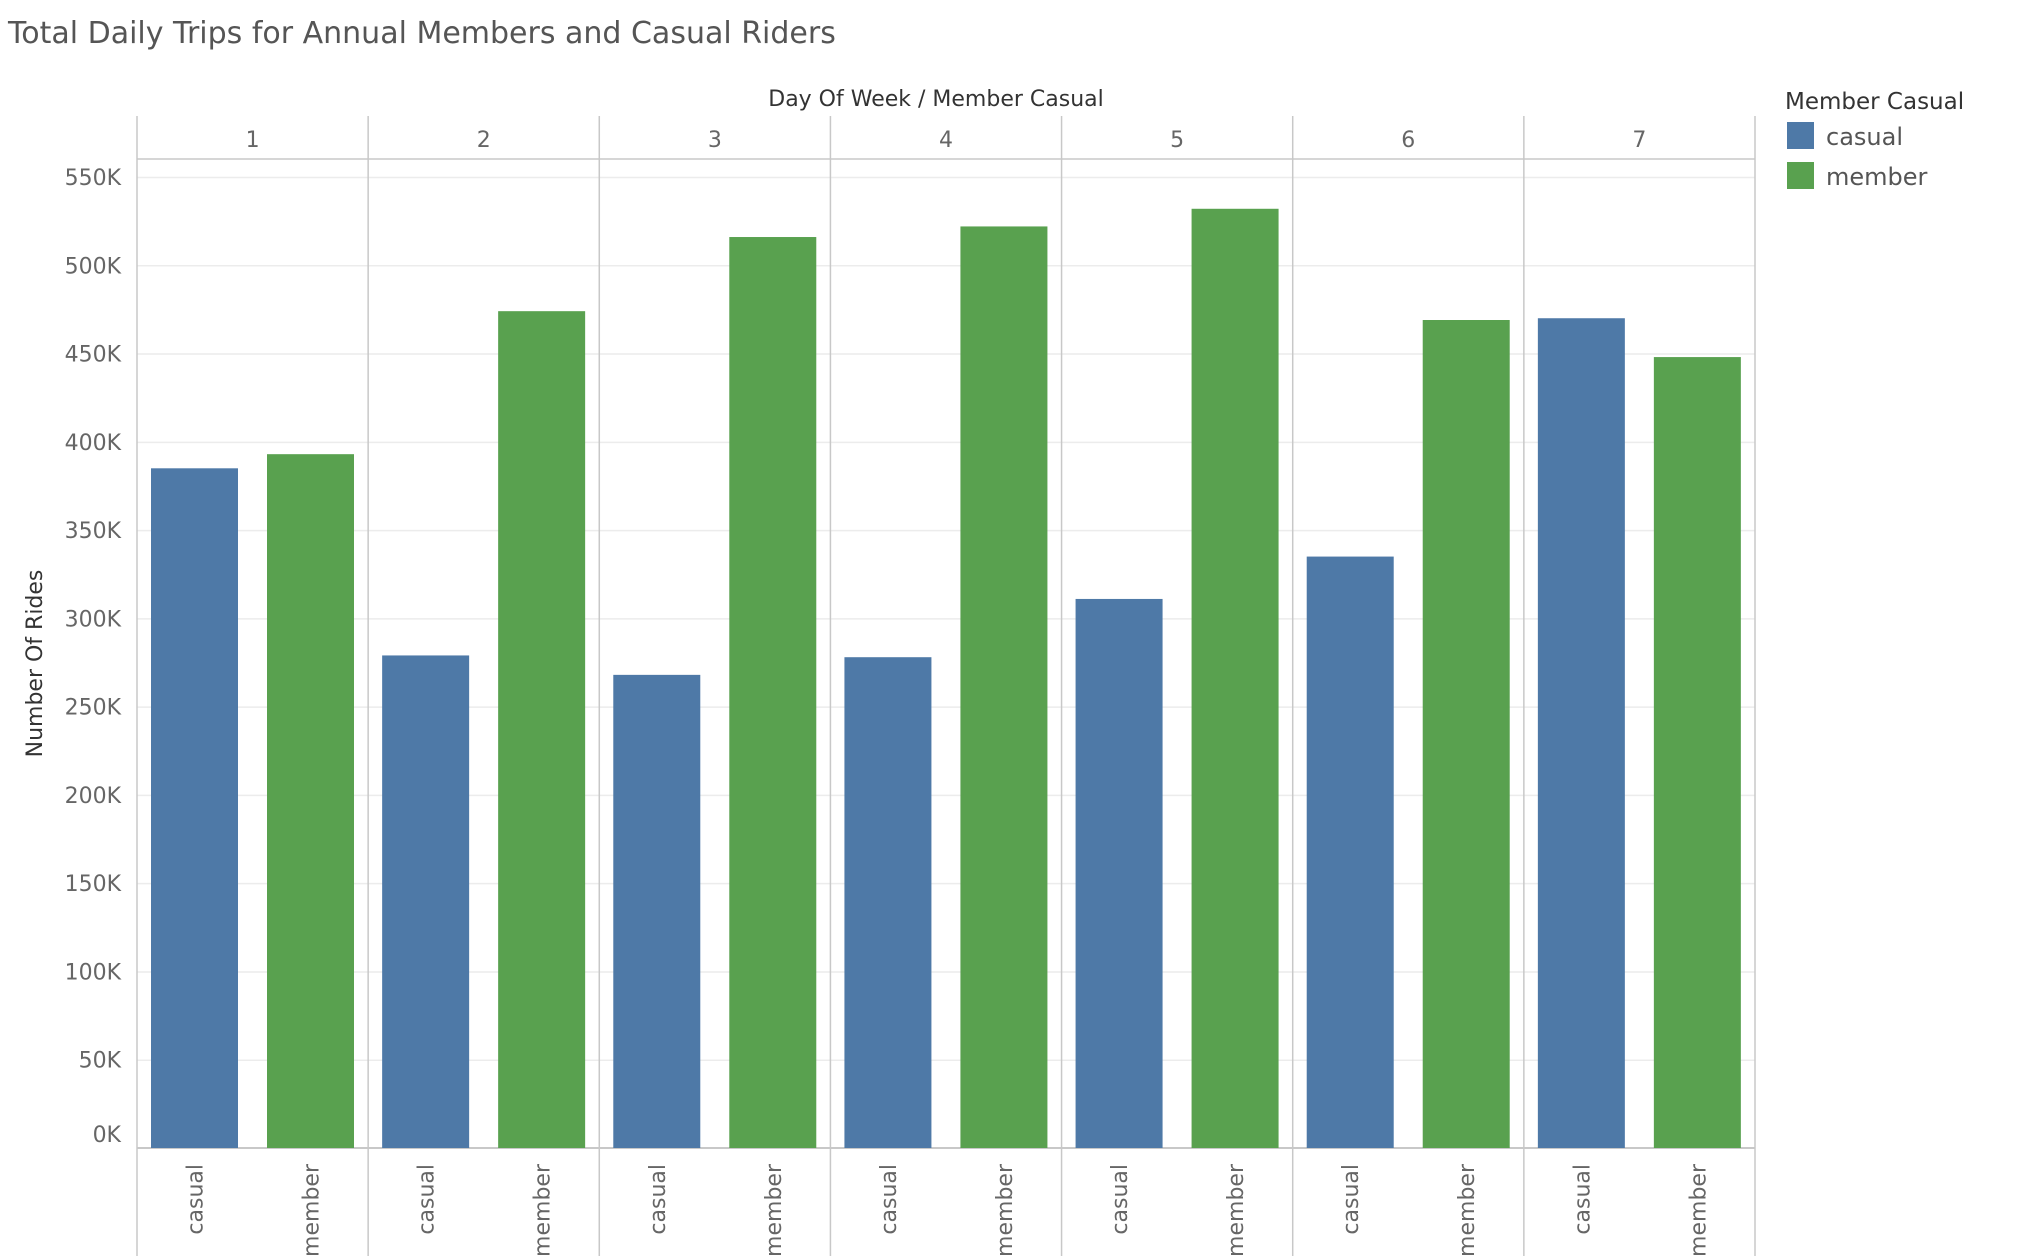  I want to click on legend-swatch-casual, so click(1800, 135).